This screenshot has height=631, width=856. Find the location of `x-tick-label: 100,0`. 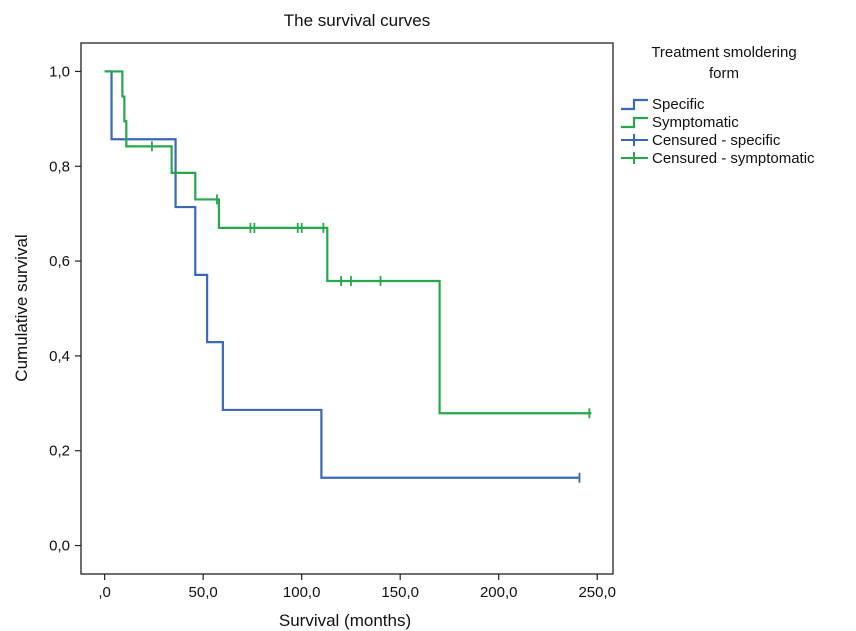

x-tick-label: 100,0 is located at coordinates (302, 592).